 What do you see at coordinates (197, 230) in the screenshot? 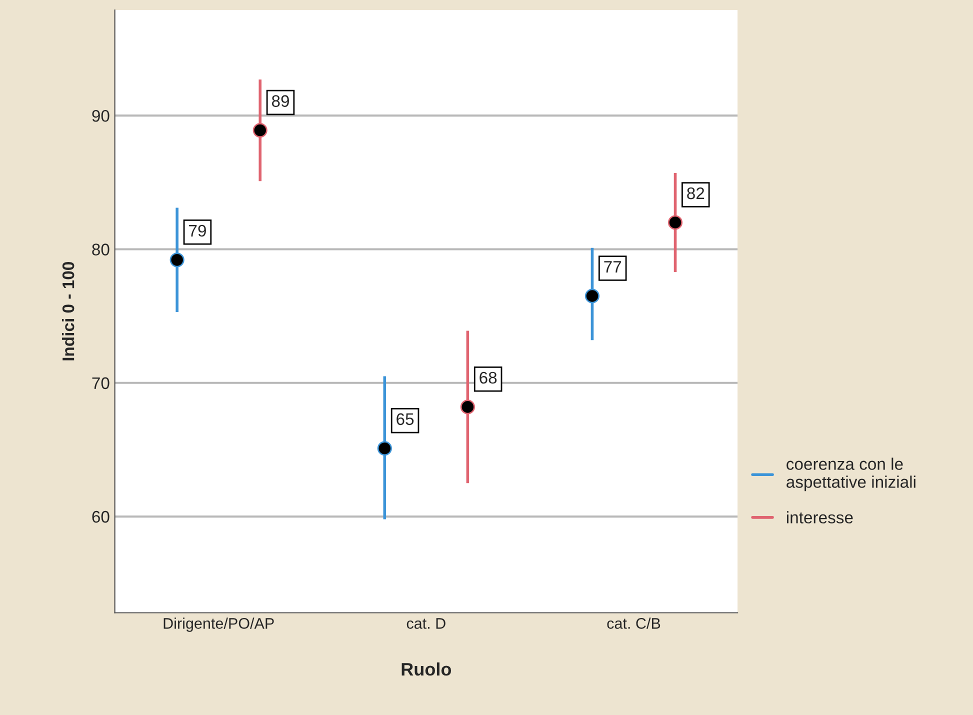
I see `data-label: 79` at bounding box center [197, 230].